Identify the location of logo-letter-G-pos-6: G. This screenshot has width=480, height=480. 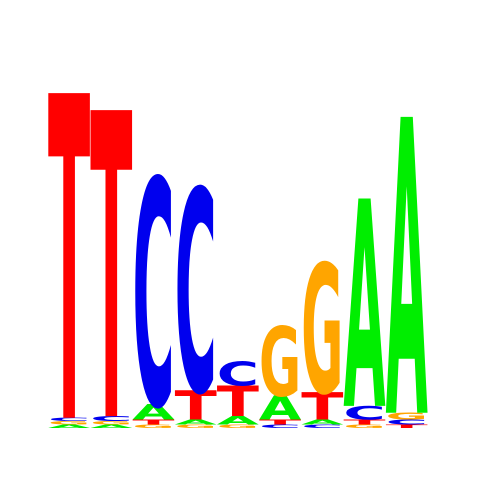
(280, 364).